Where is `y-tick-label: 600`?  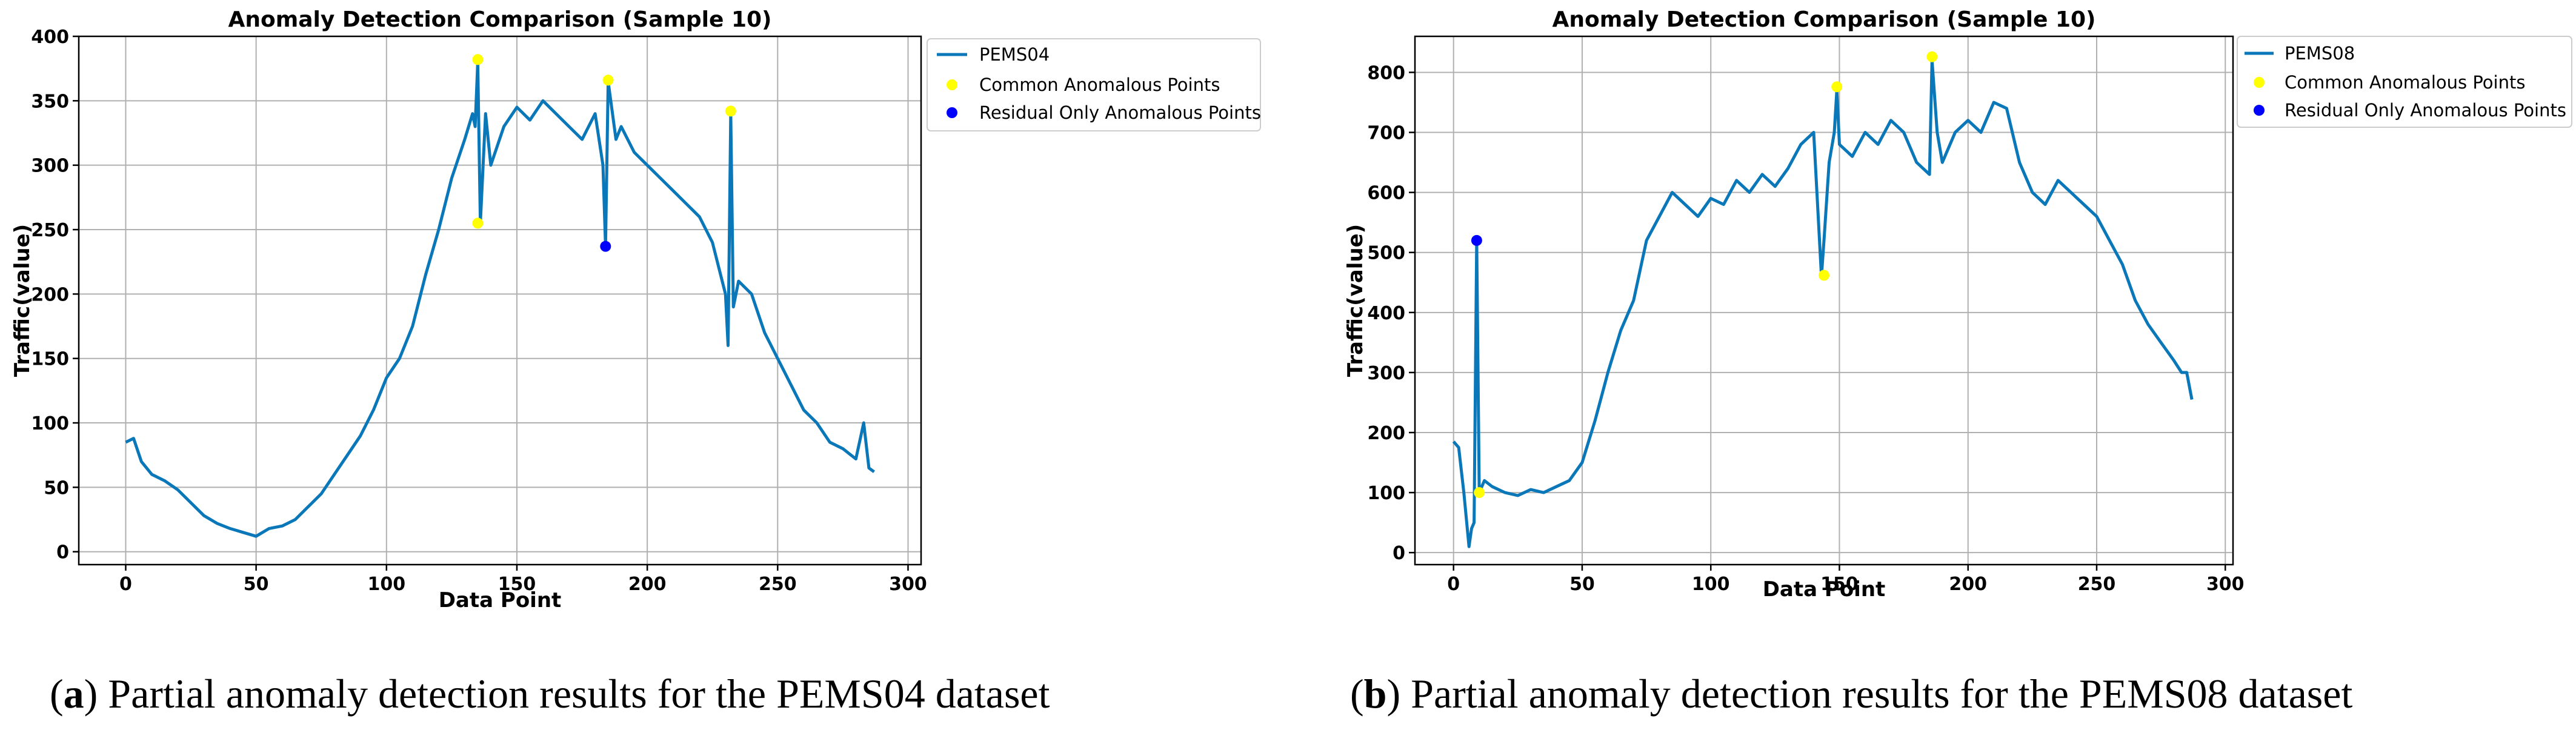 y-tick-label: 600 is located at coordinates (1386, 193).